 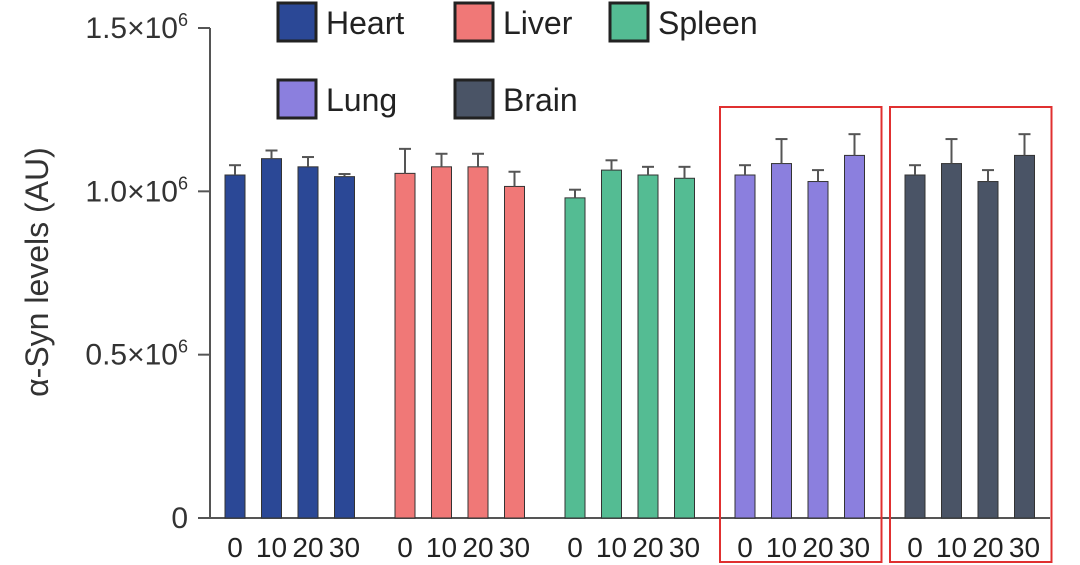 What do you see at coordinates (514, 547) in the screenshot?
I see `x-tick-label-liver-30: 30` at bounding box center [514, 547].